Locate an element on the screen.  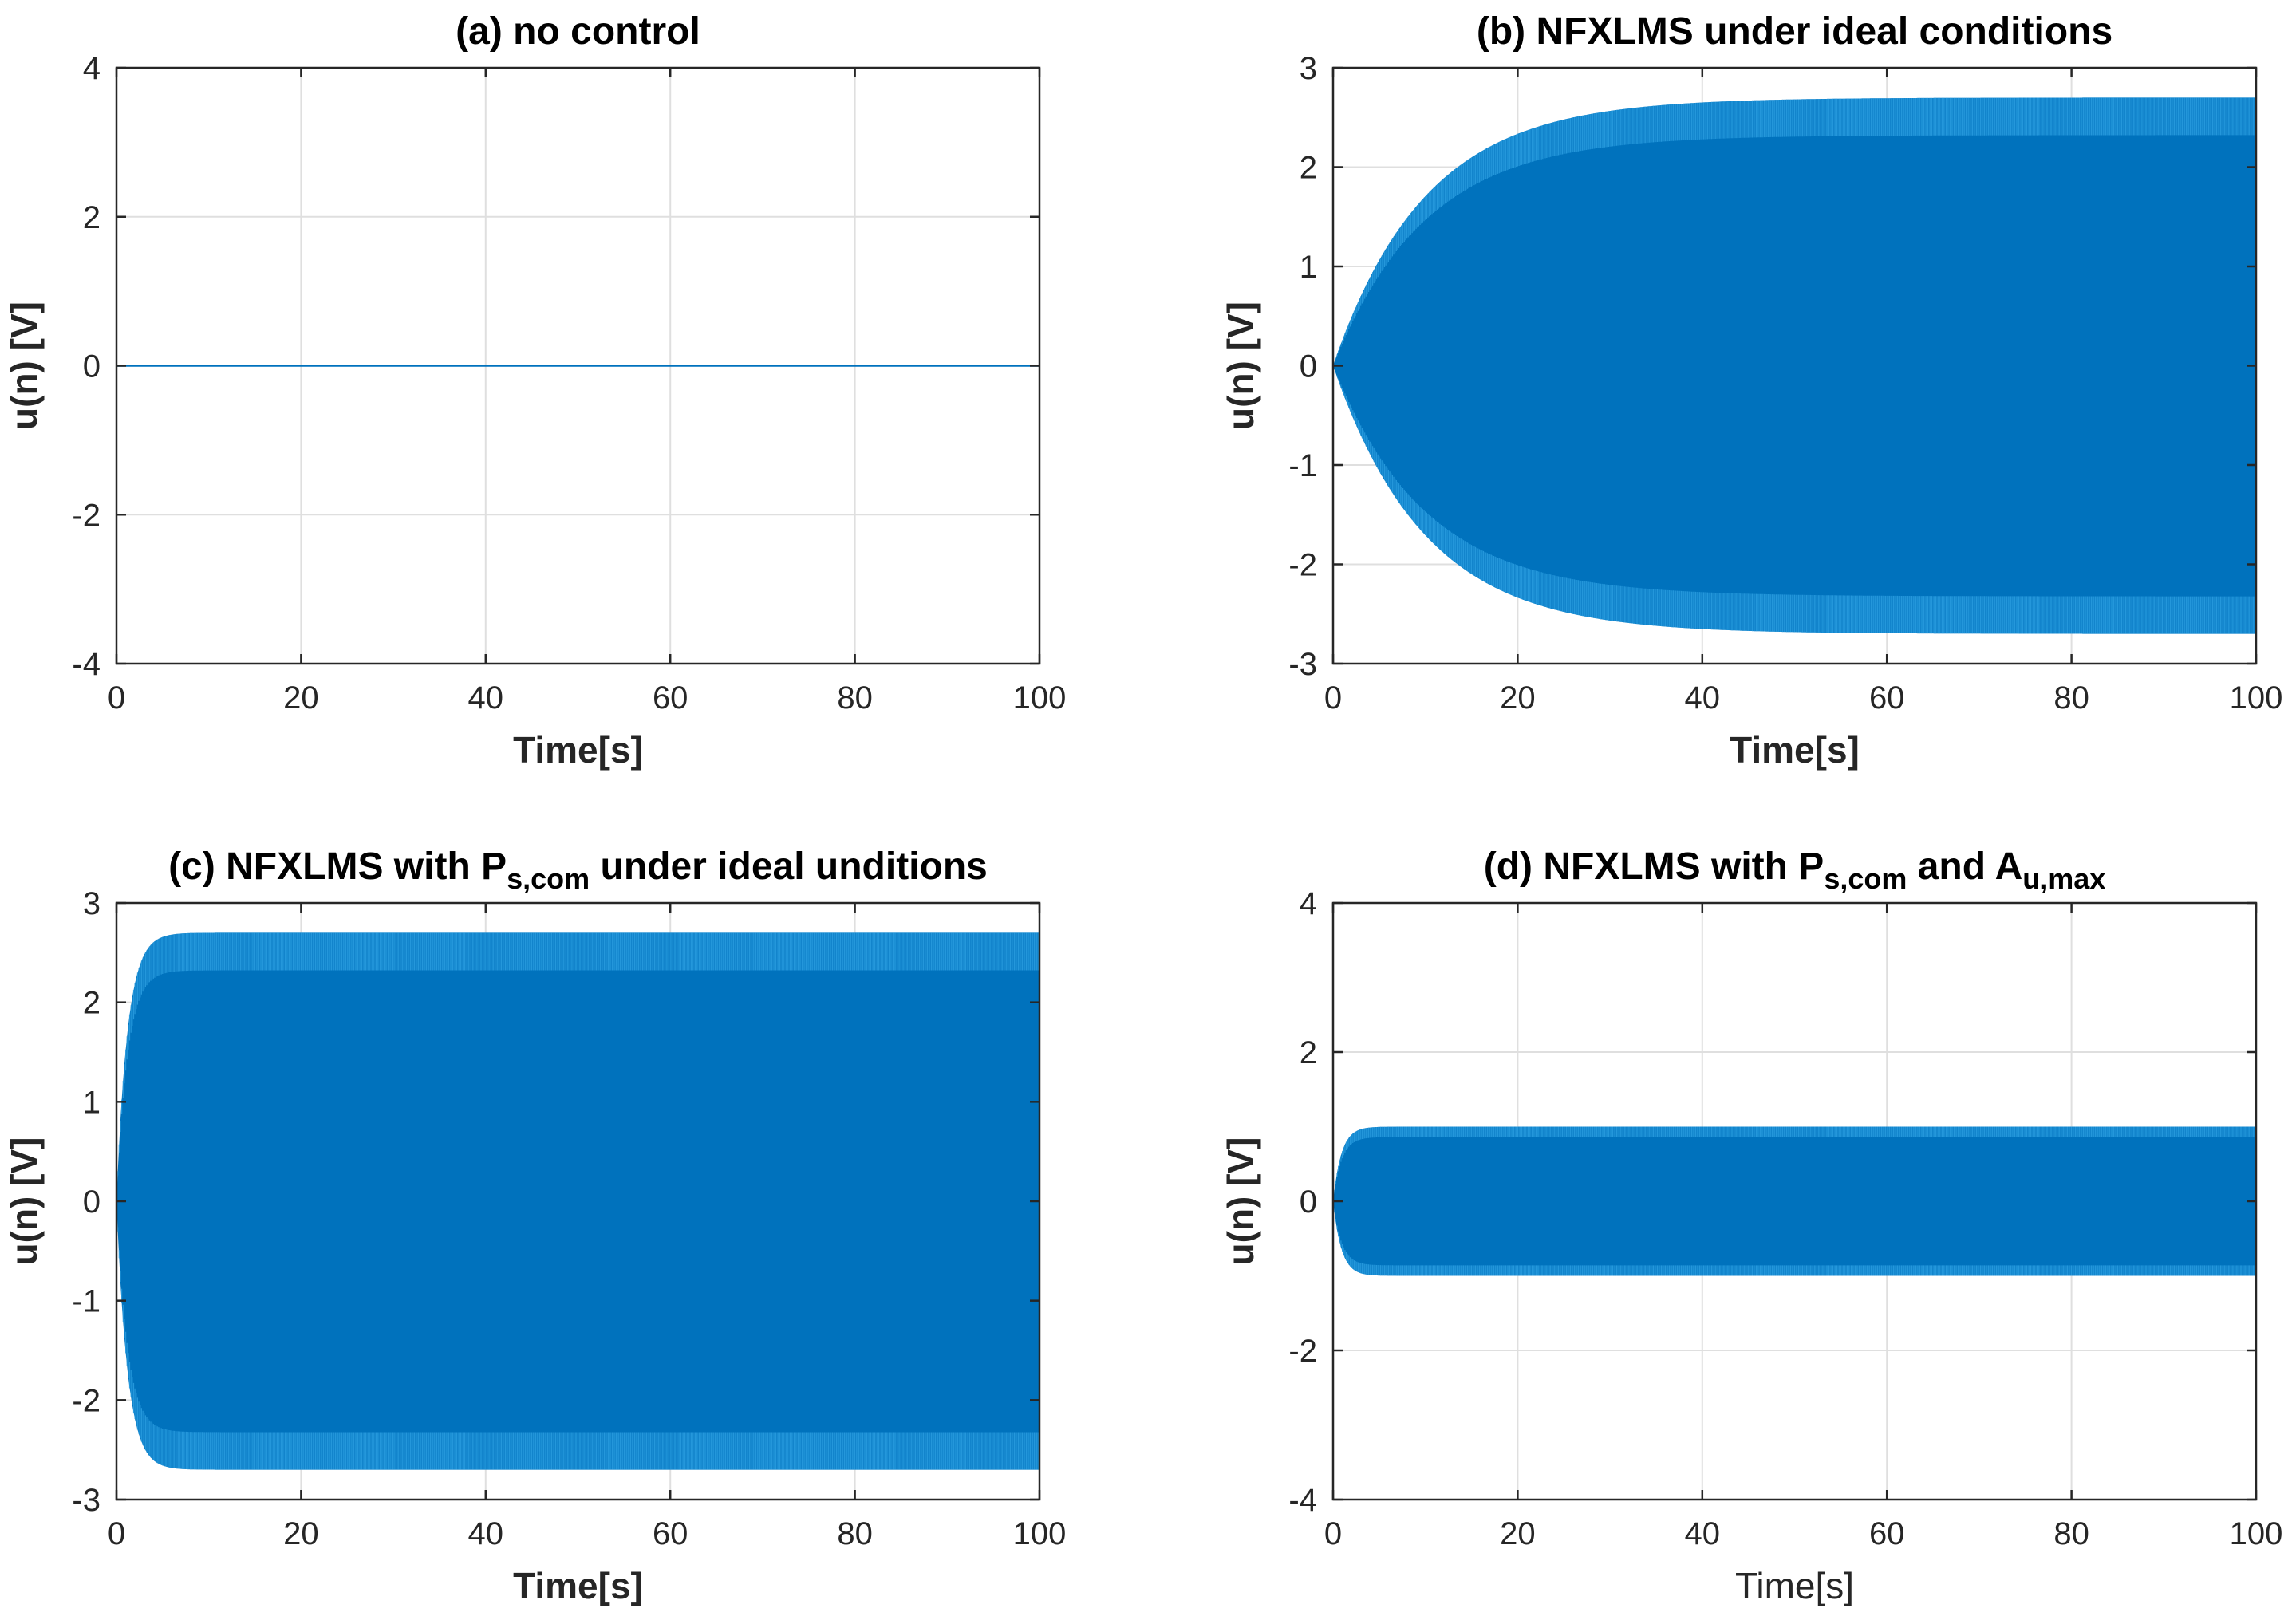
title-text: (d) NFXLMS with P is located at coordinates (1654, 867).